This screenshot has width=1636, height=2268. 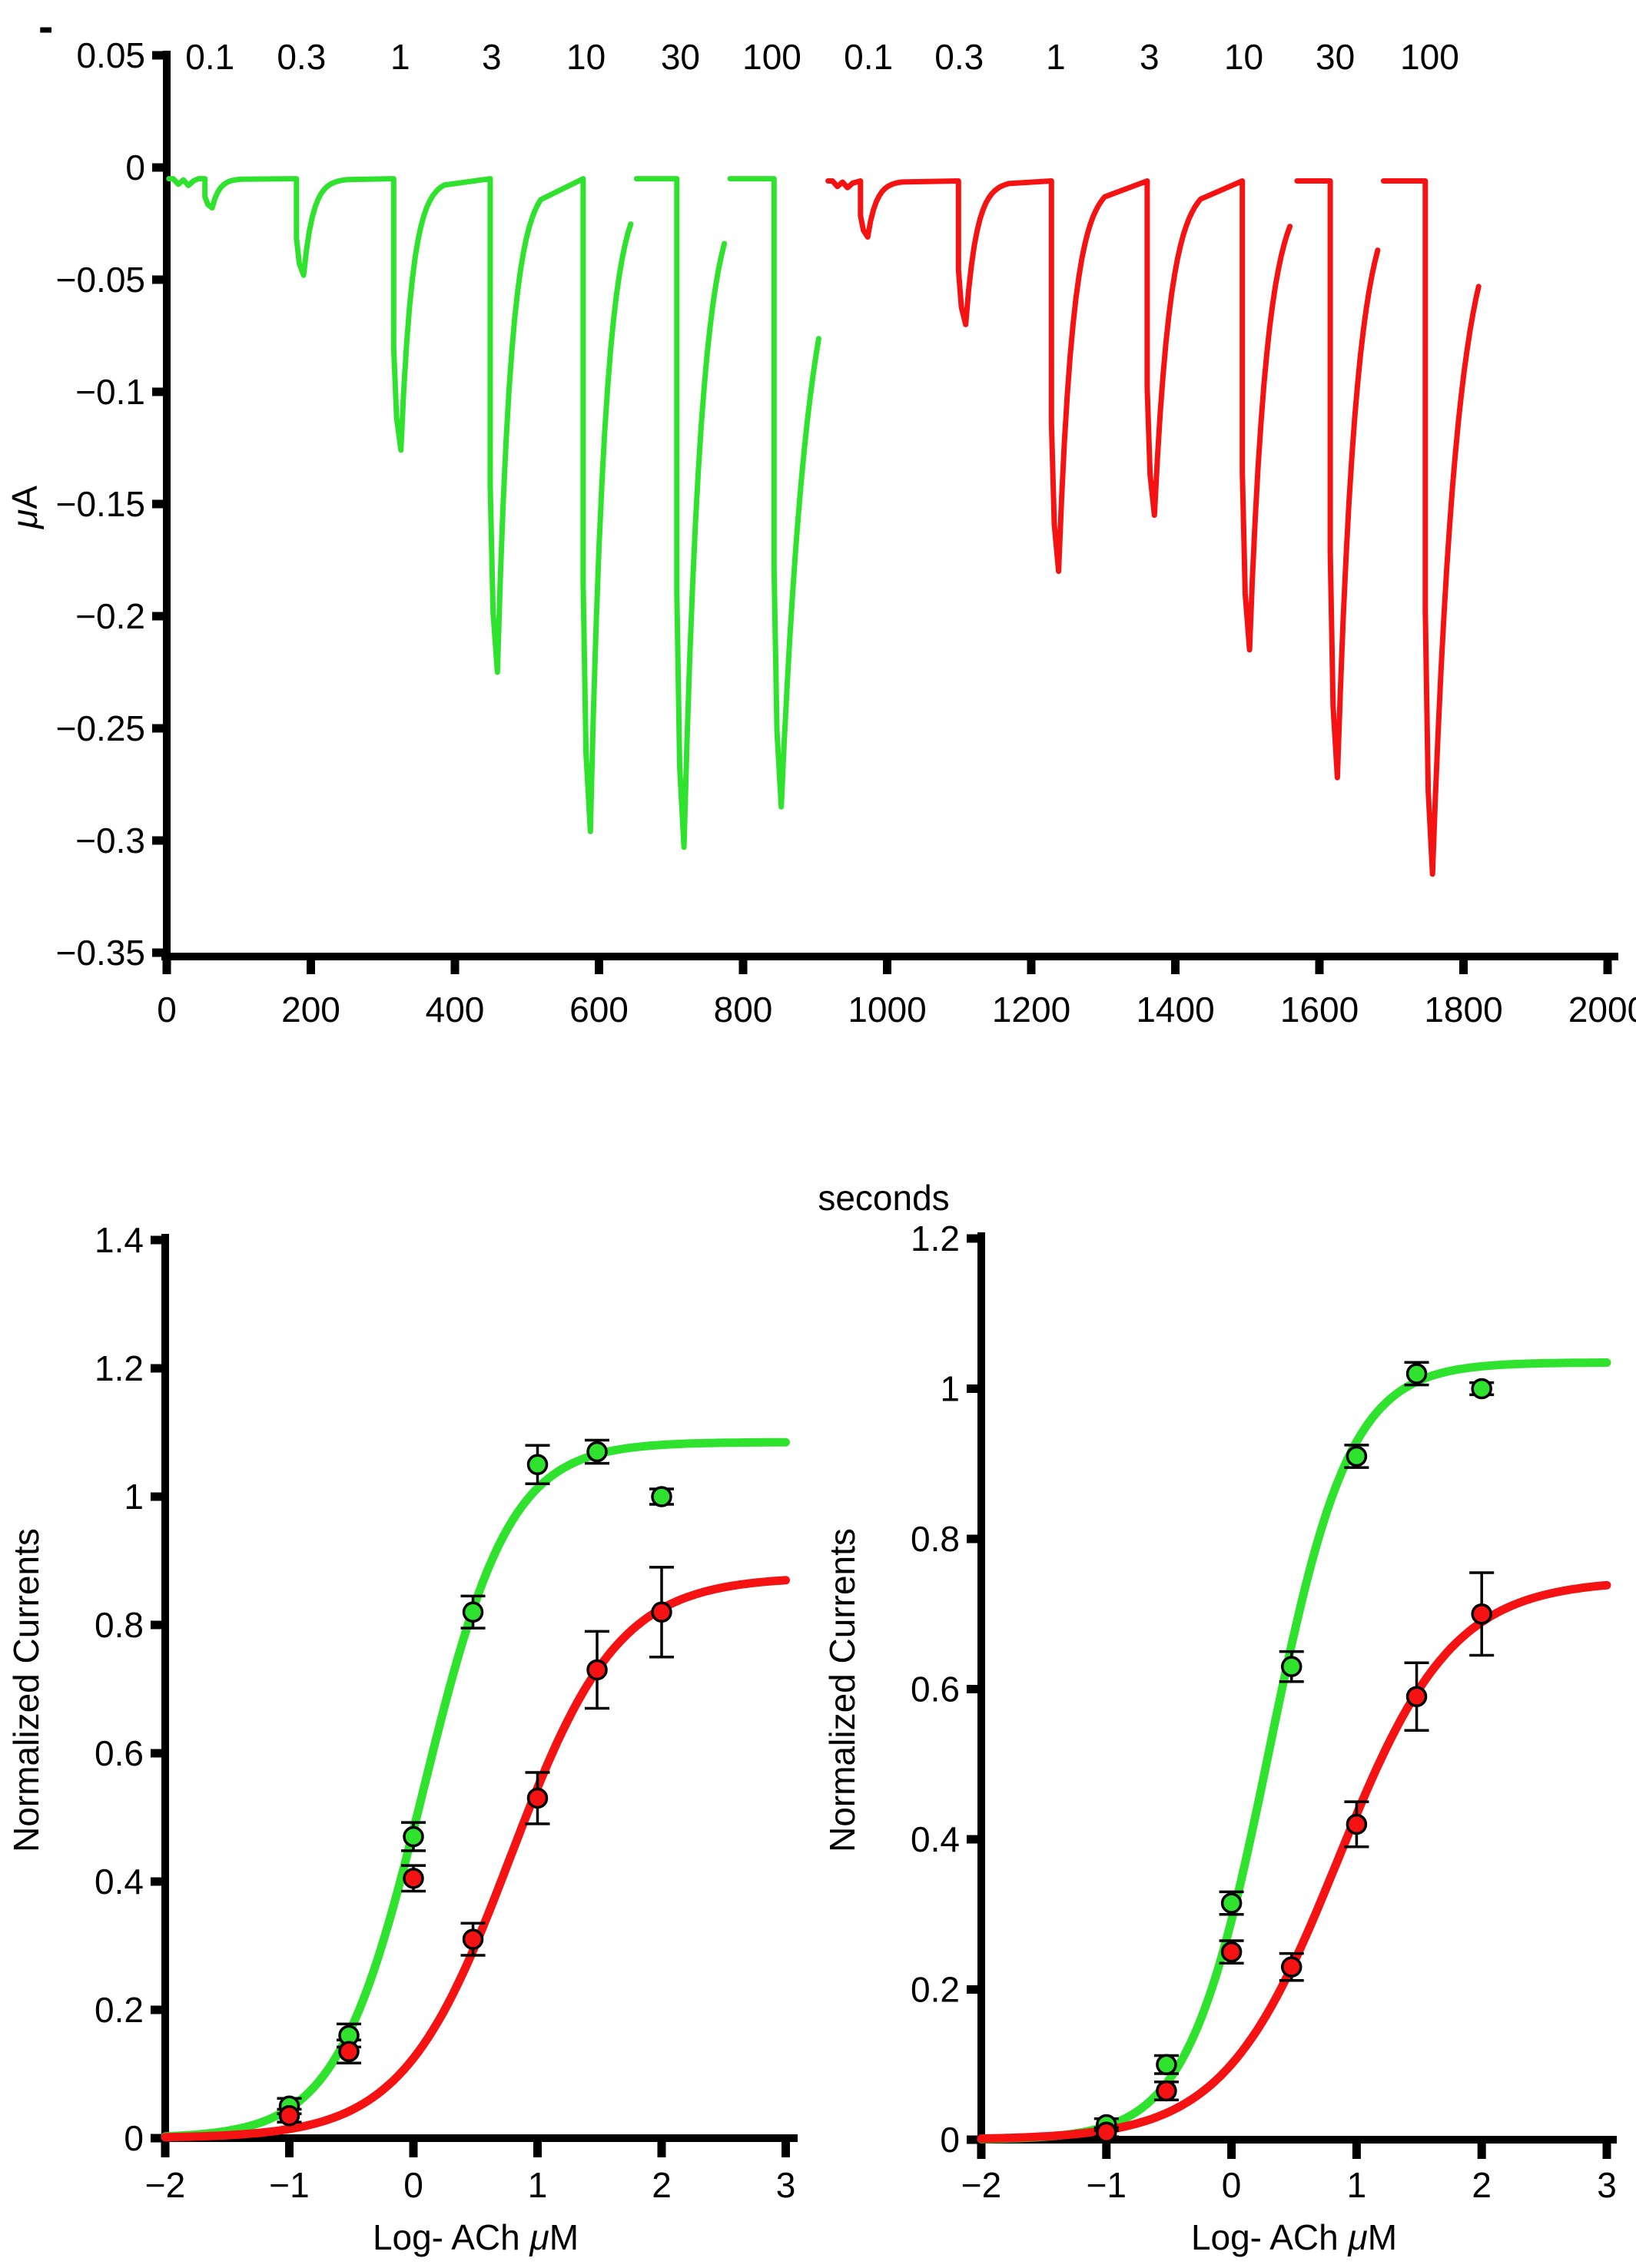 What do you see at coordinates (1031, 1010) in the screenshot?
I see `x-tick-label: 1200` at bounding box center [1031, 1010].